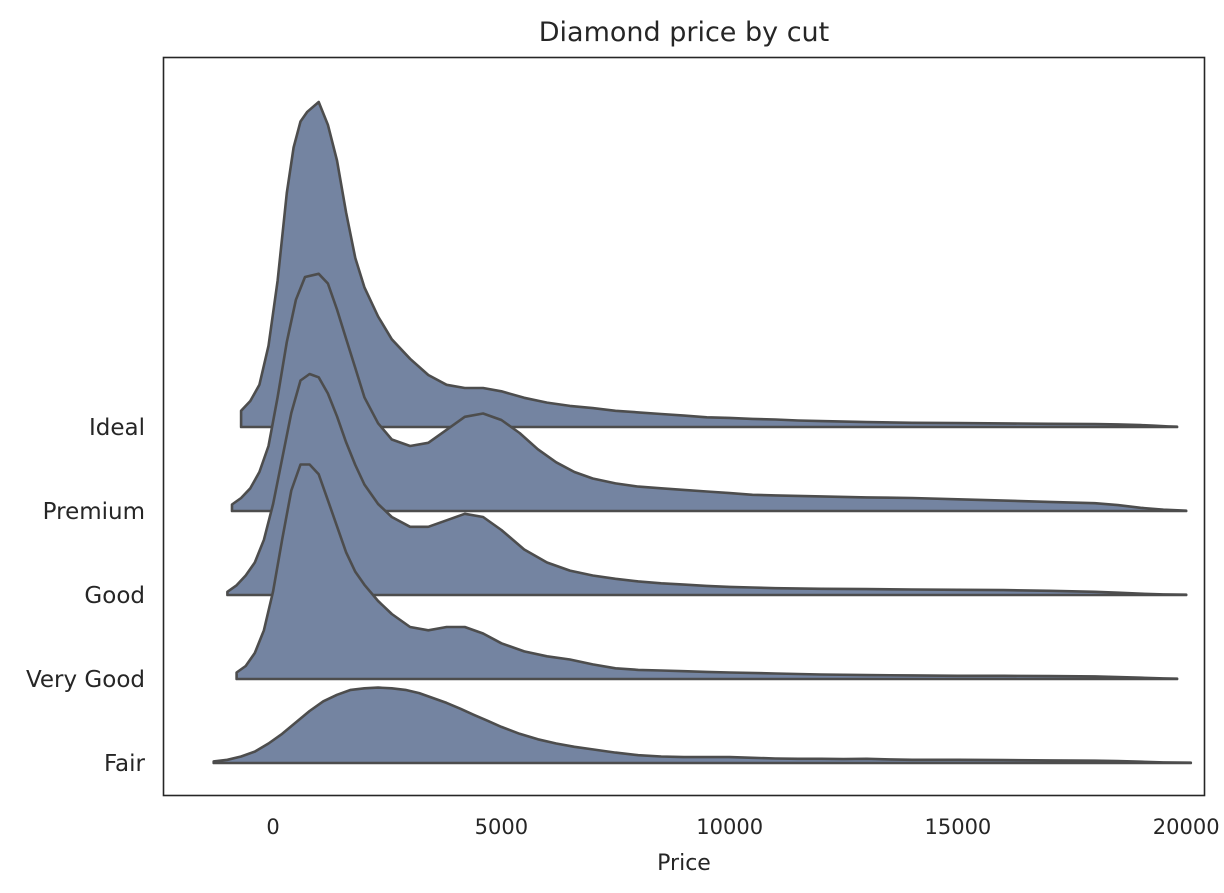  I want to click on x-tick-labels: 0 5000 10000 15000 20000, so click(742, 827).